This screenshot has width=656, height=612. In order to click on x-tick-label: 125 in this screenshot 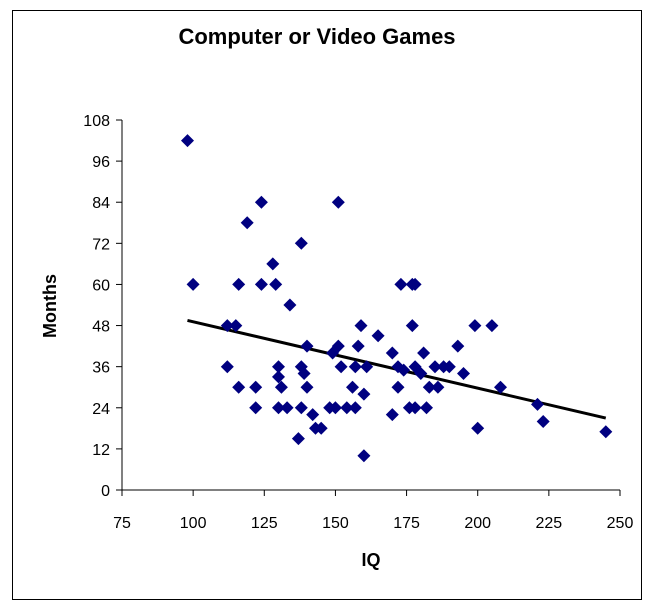, I will do `click(264, 523)`.